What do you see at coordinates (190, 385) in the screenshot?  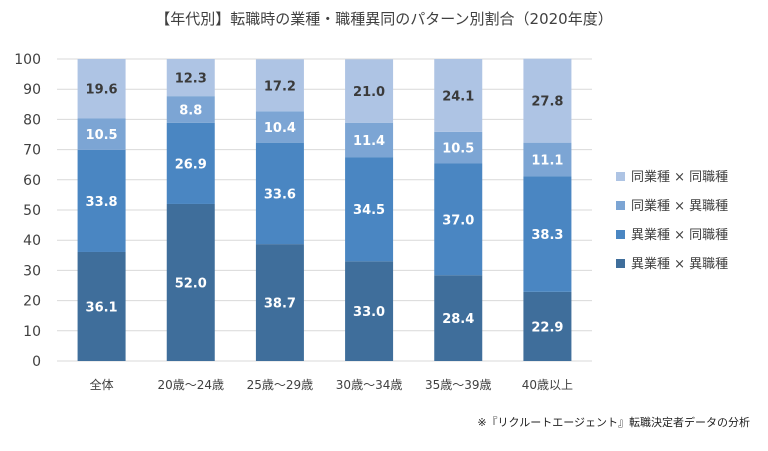 I see `x-tick-label: 20歳～24歳` at bounding box center [190, 385].